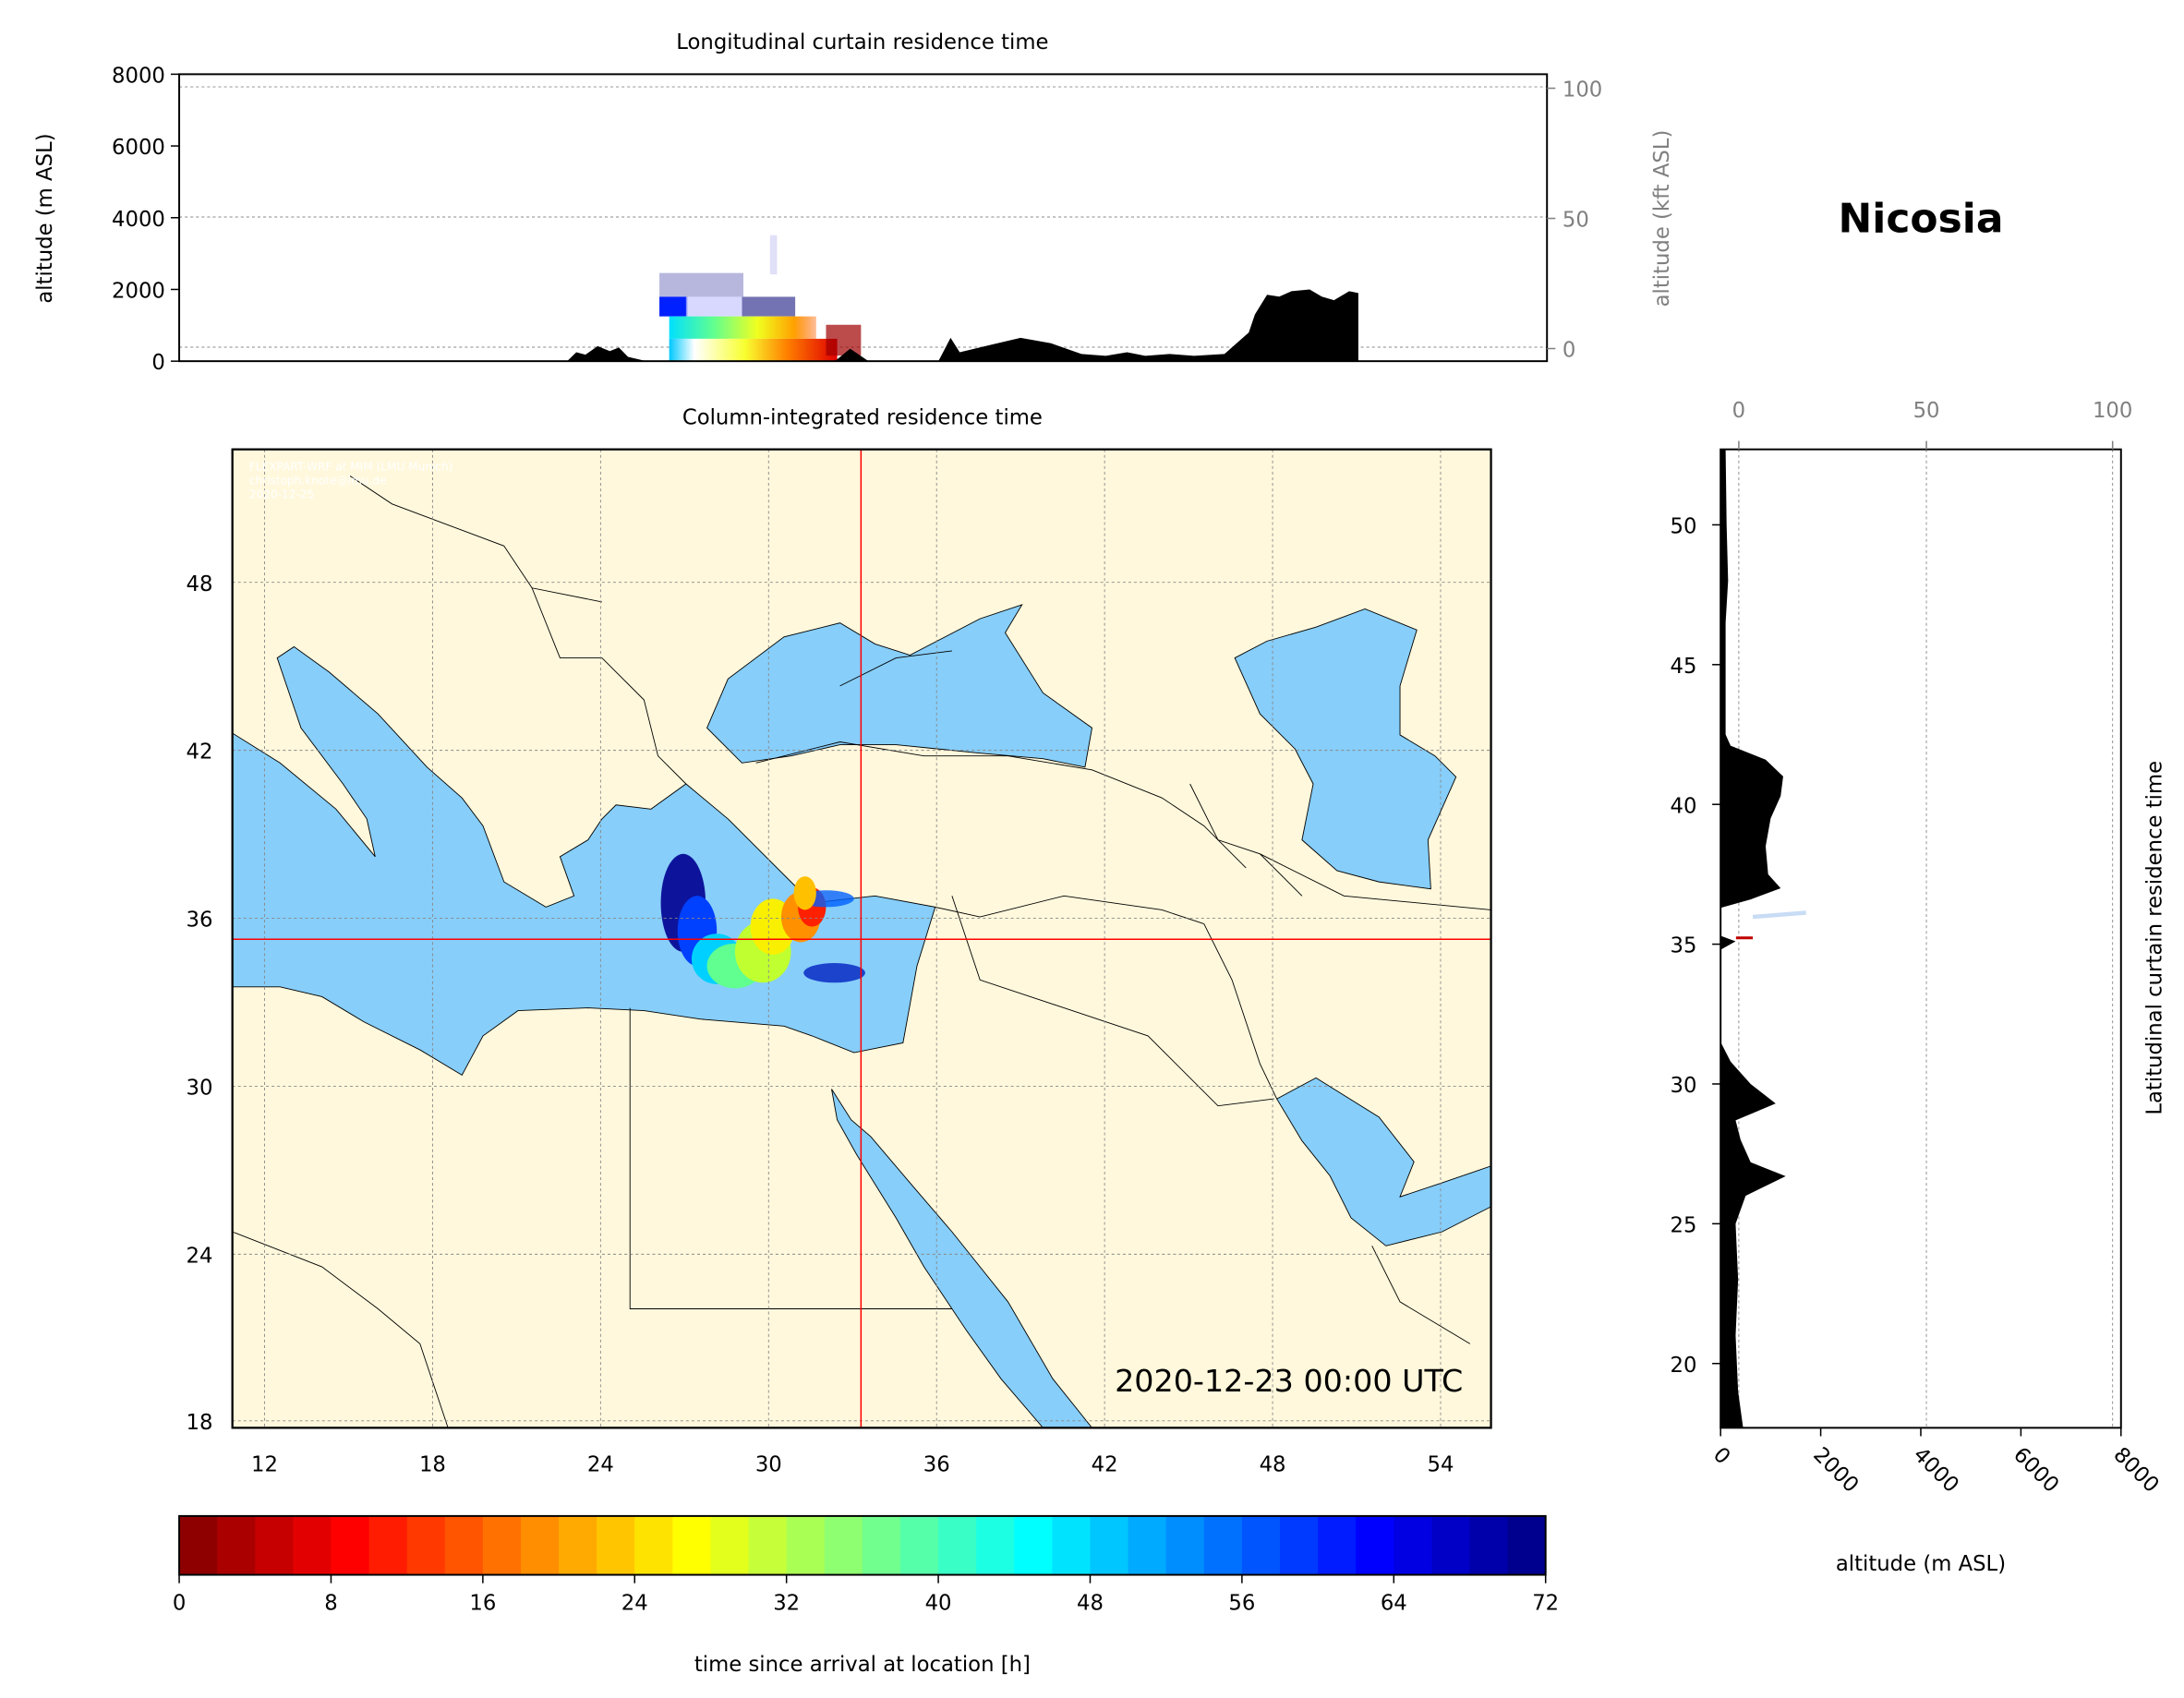 The image size is (2184, 1698). I want to click on x-tick-label: 0, so click(1721, 1456).